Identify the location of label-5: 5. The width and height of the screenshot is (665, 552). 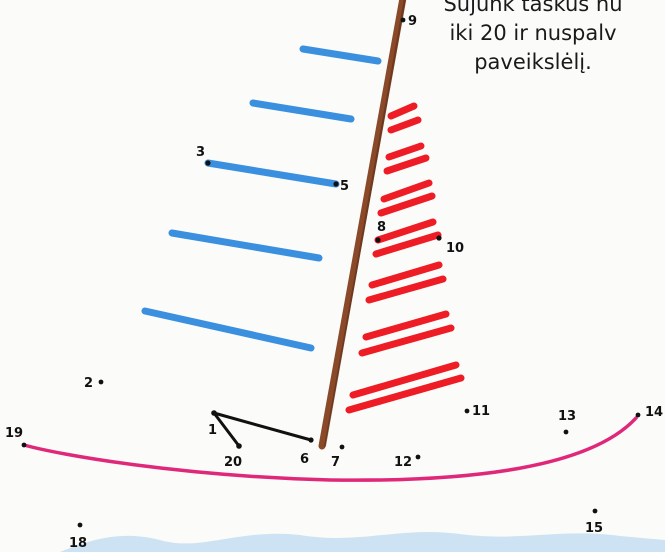
(344, 186).